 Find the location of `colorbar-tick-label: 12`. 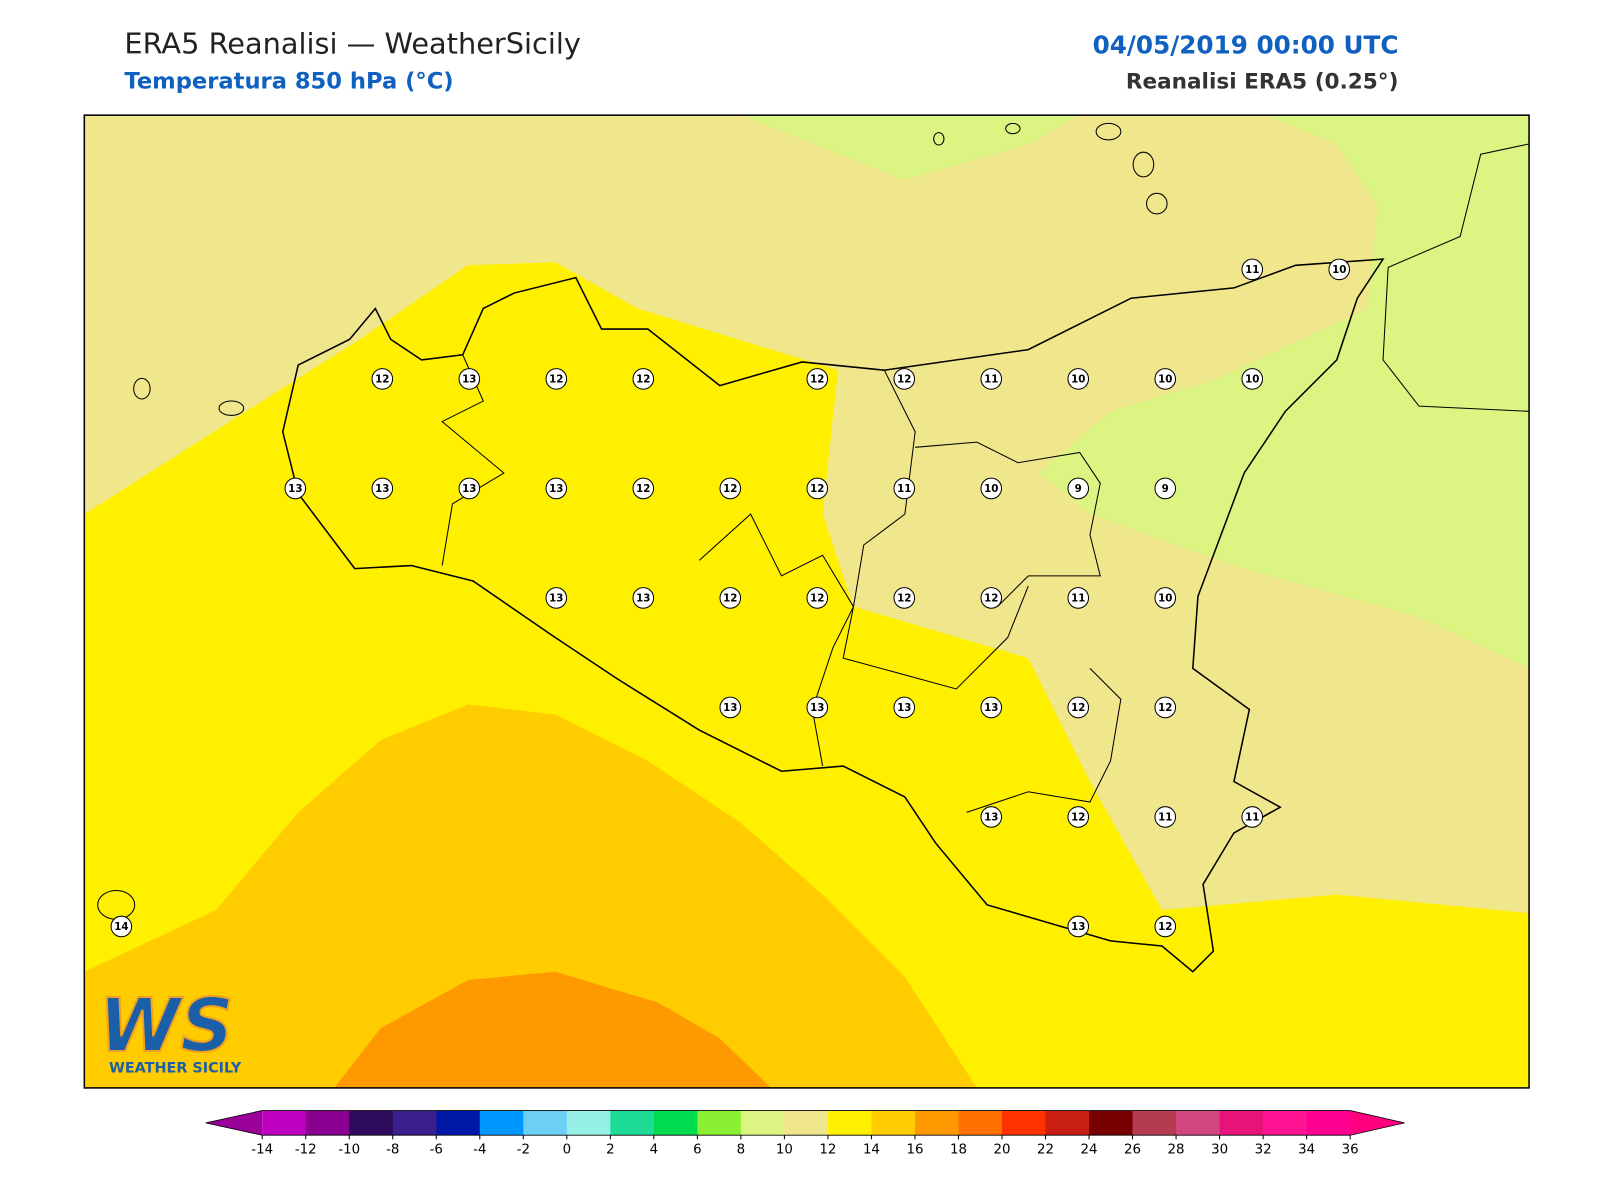

colorbar-tick-label: 12 is located at coordinates (827, 1150).